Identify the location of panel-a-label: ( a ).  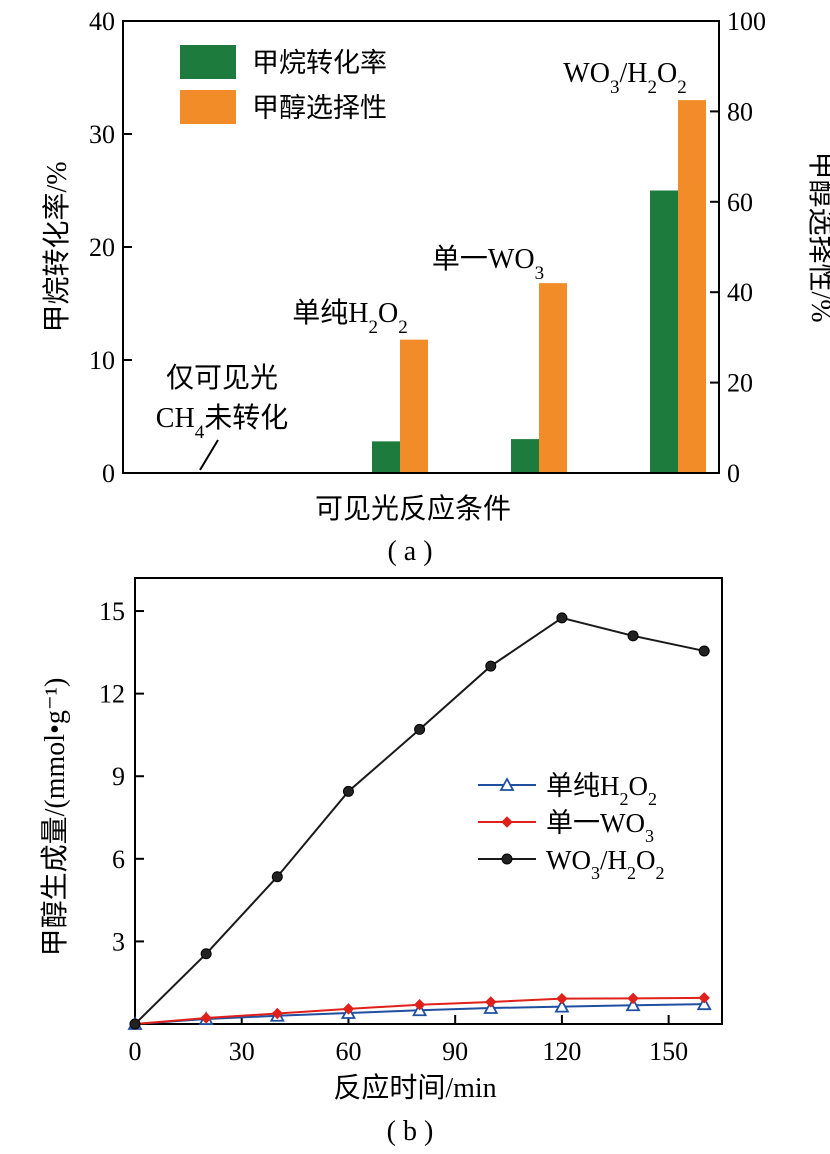
(409, 551).